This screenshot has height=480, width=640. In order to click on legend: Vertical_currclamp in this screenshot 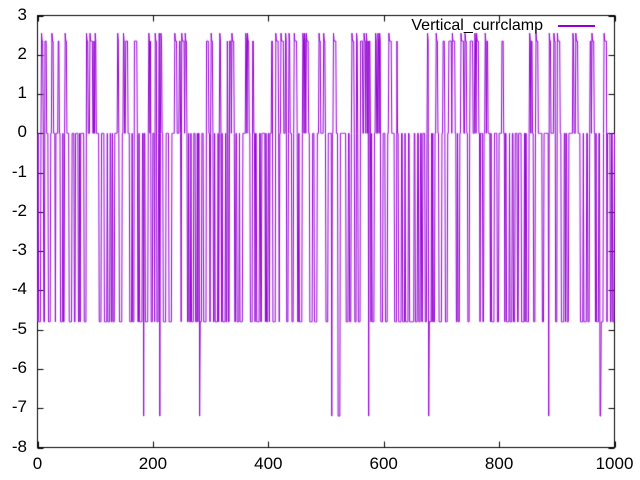, I will do `click(503, 26)`.